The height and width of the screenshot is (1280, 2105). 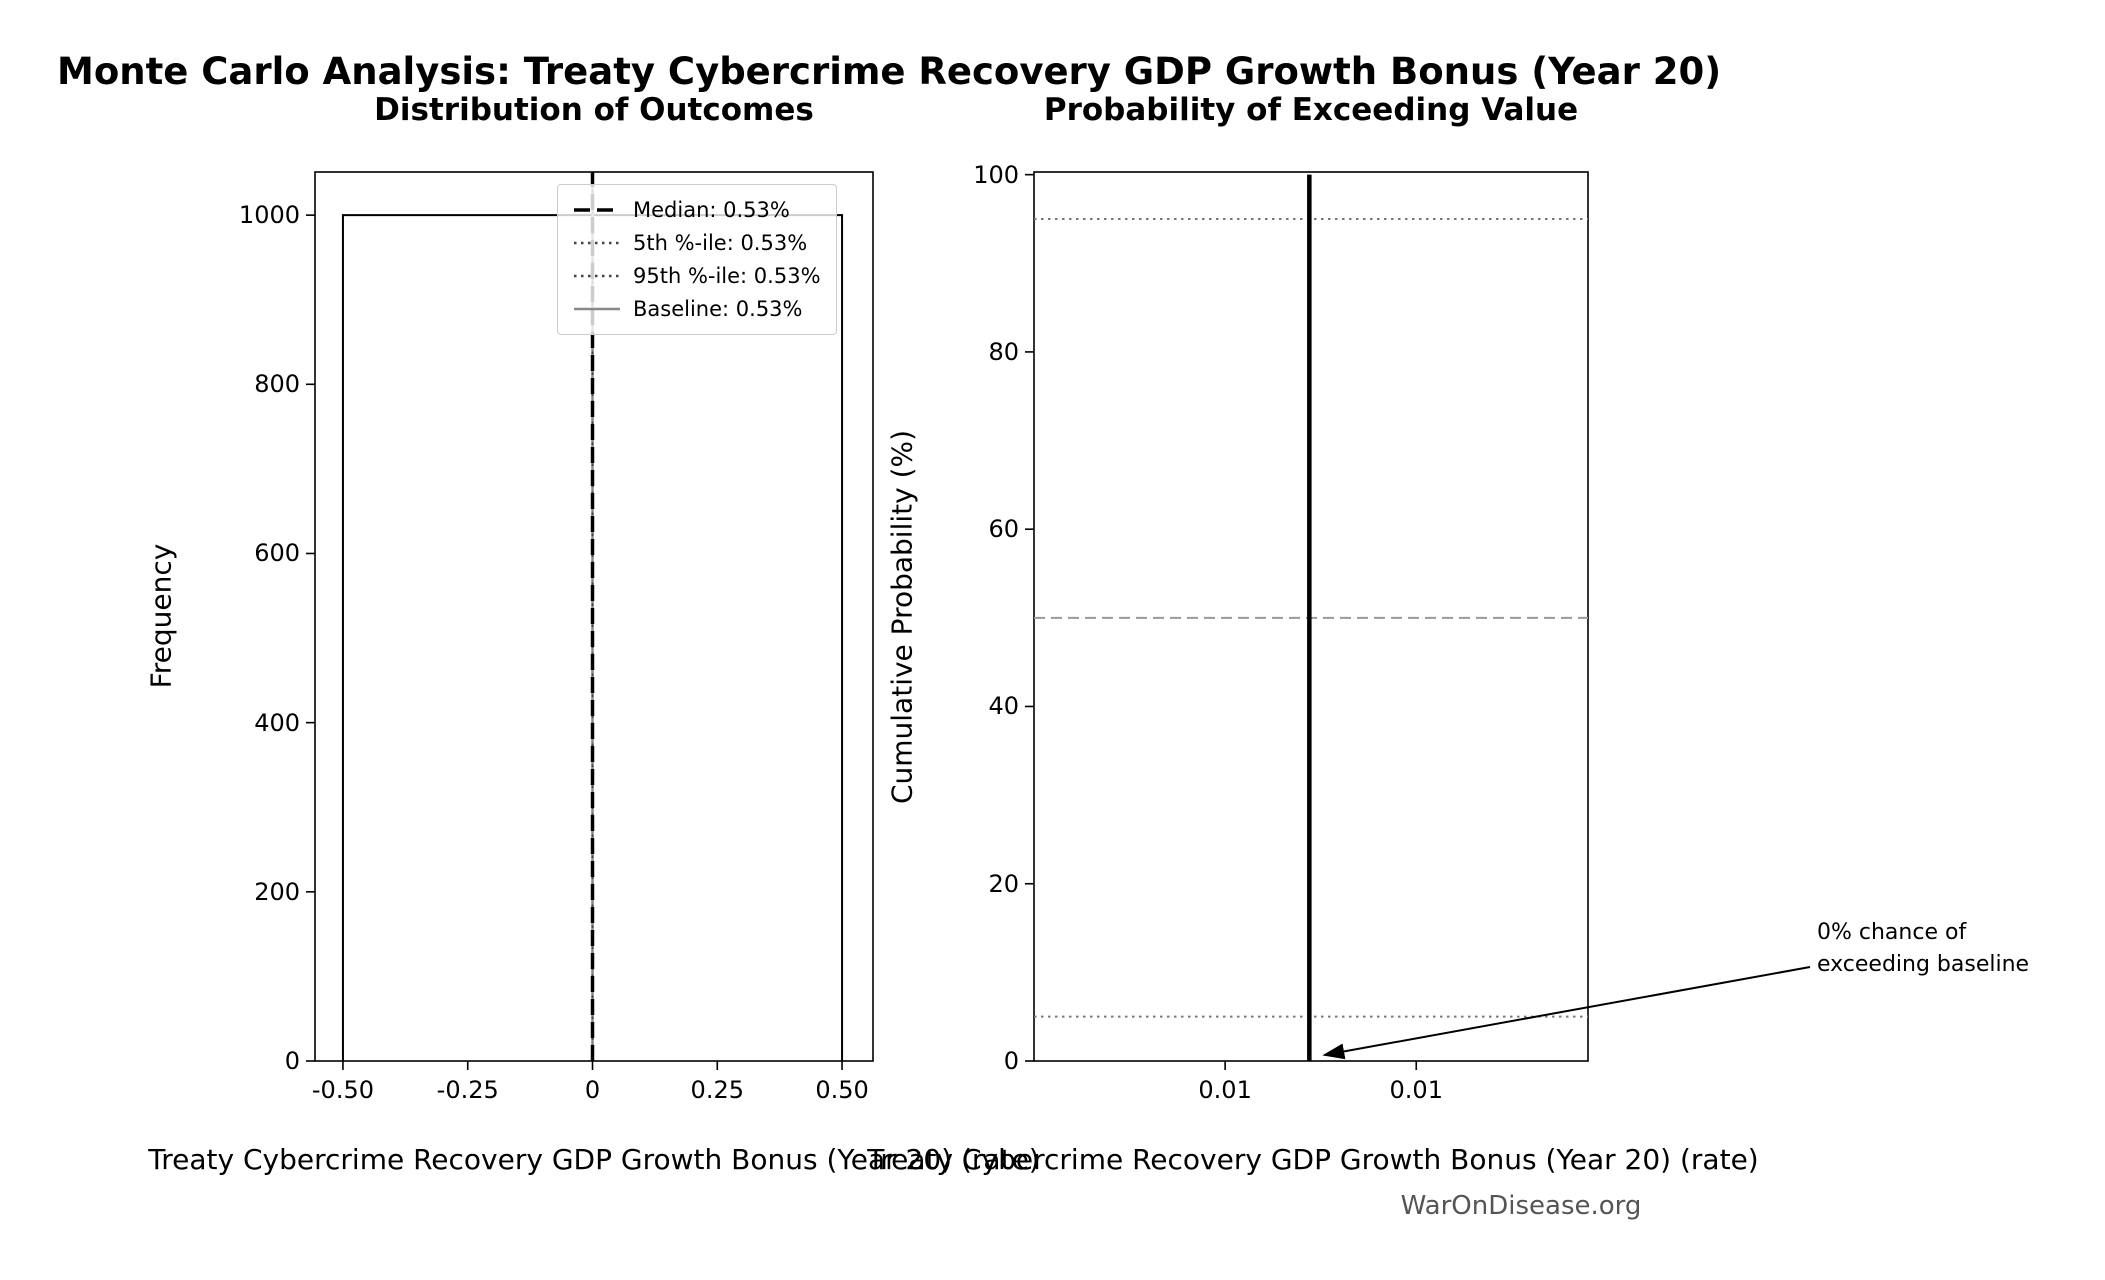 I want to click on annotation-text: 0% chance of exceeding baseline, so click(x=1923, y=948).